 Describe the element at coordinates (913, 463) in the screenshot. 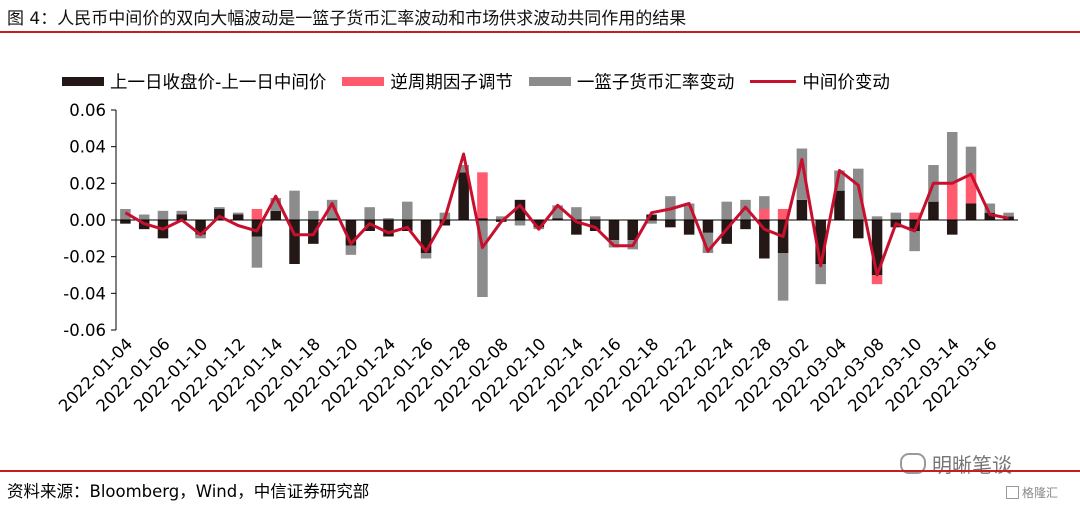

I see `wechat-icon` at that location.